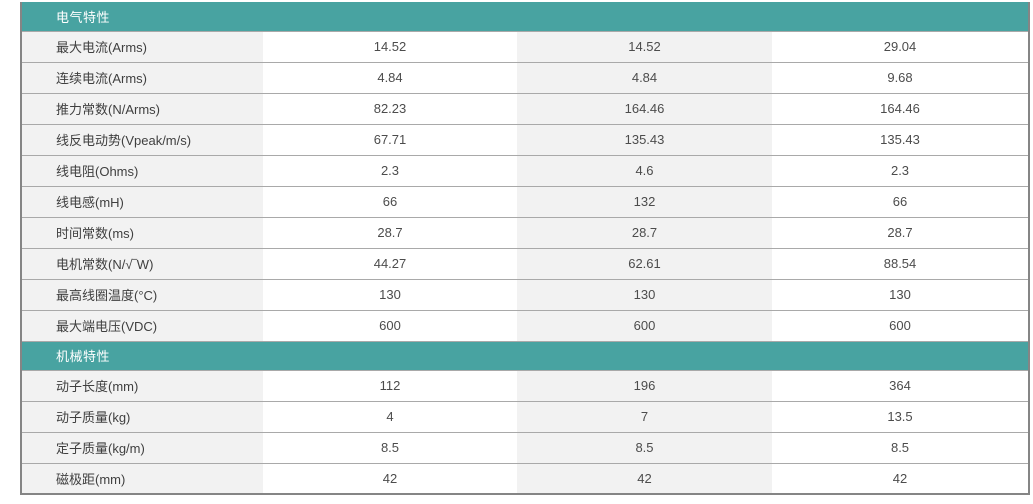 The image size is (1033, 504). I want to click on section-header-electrical: 电气特性, so click(525, 16).